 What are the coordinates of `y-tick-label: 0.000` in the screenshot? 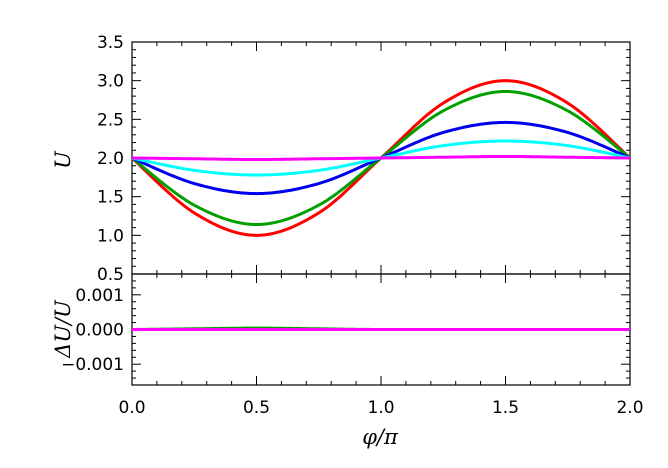 It's located at (99, 331).